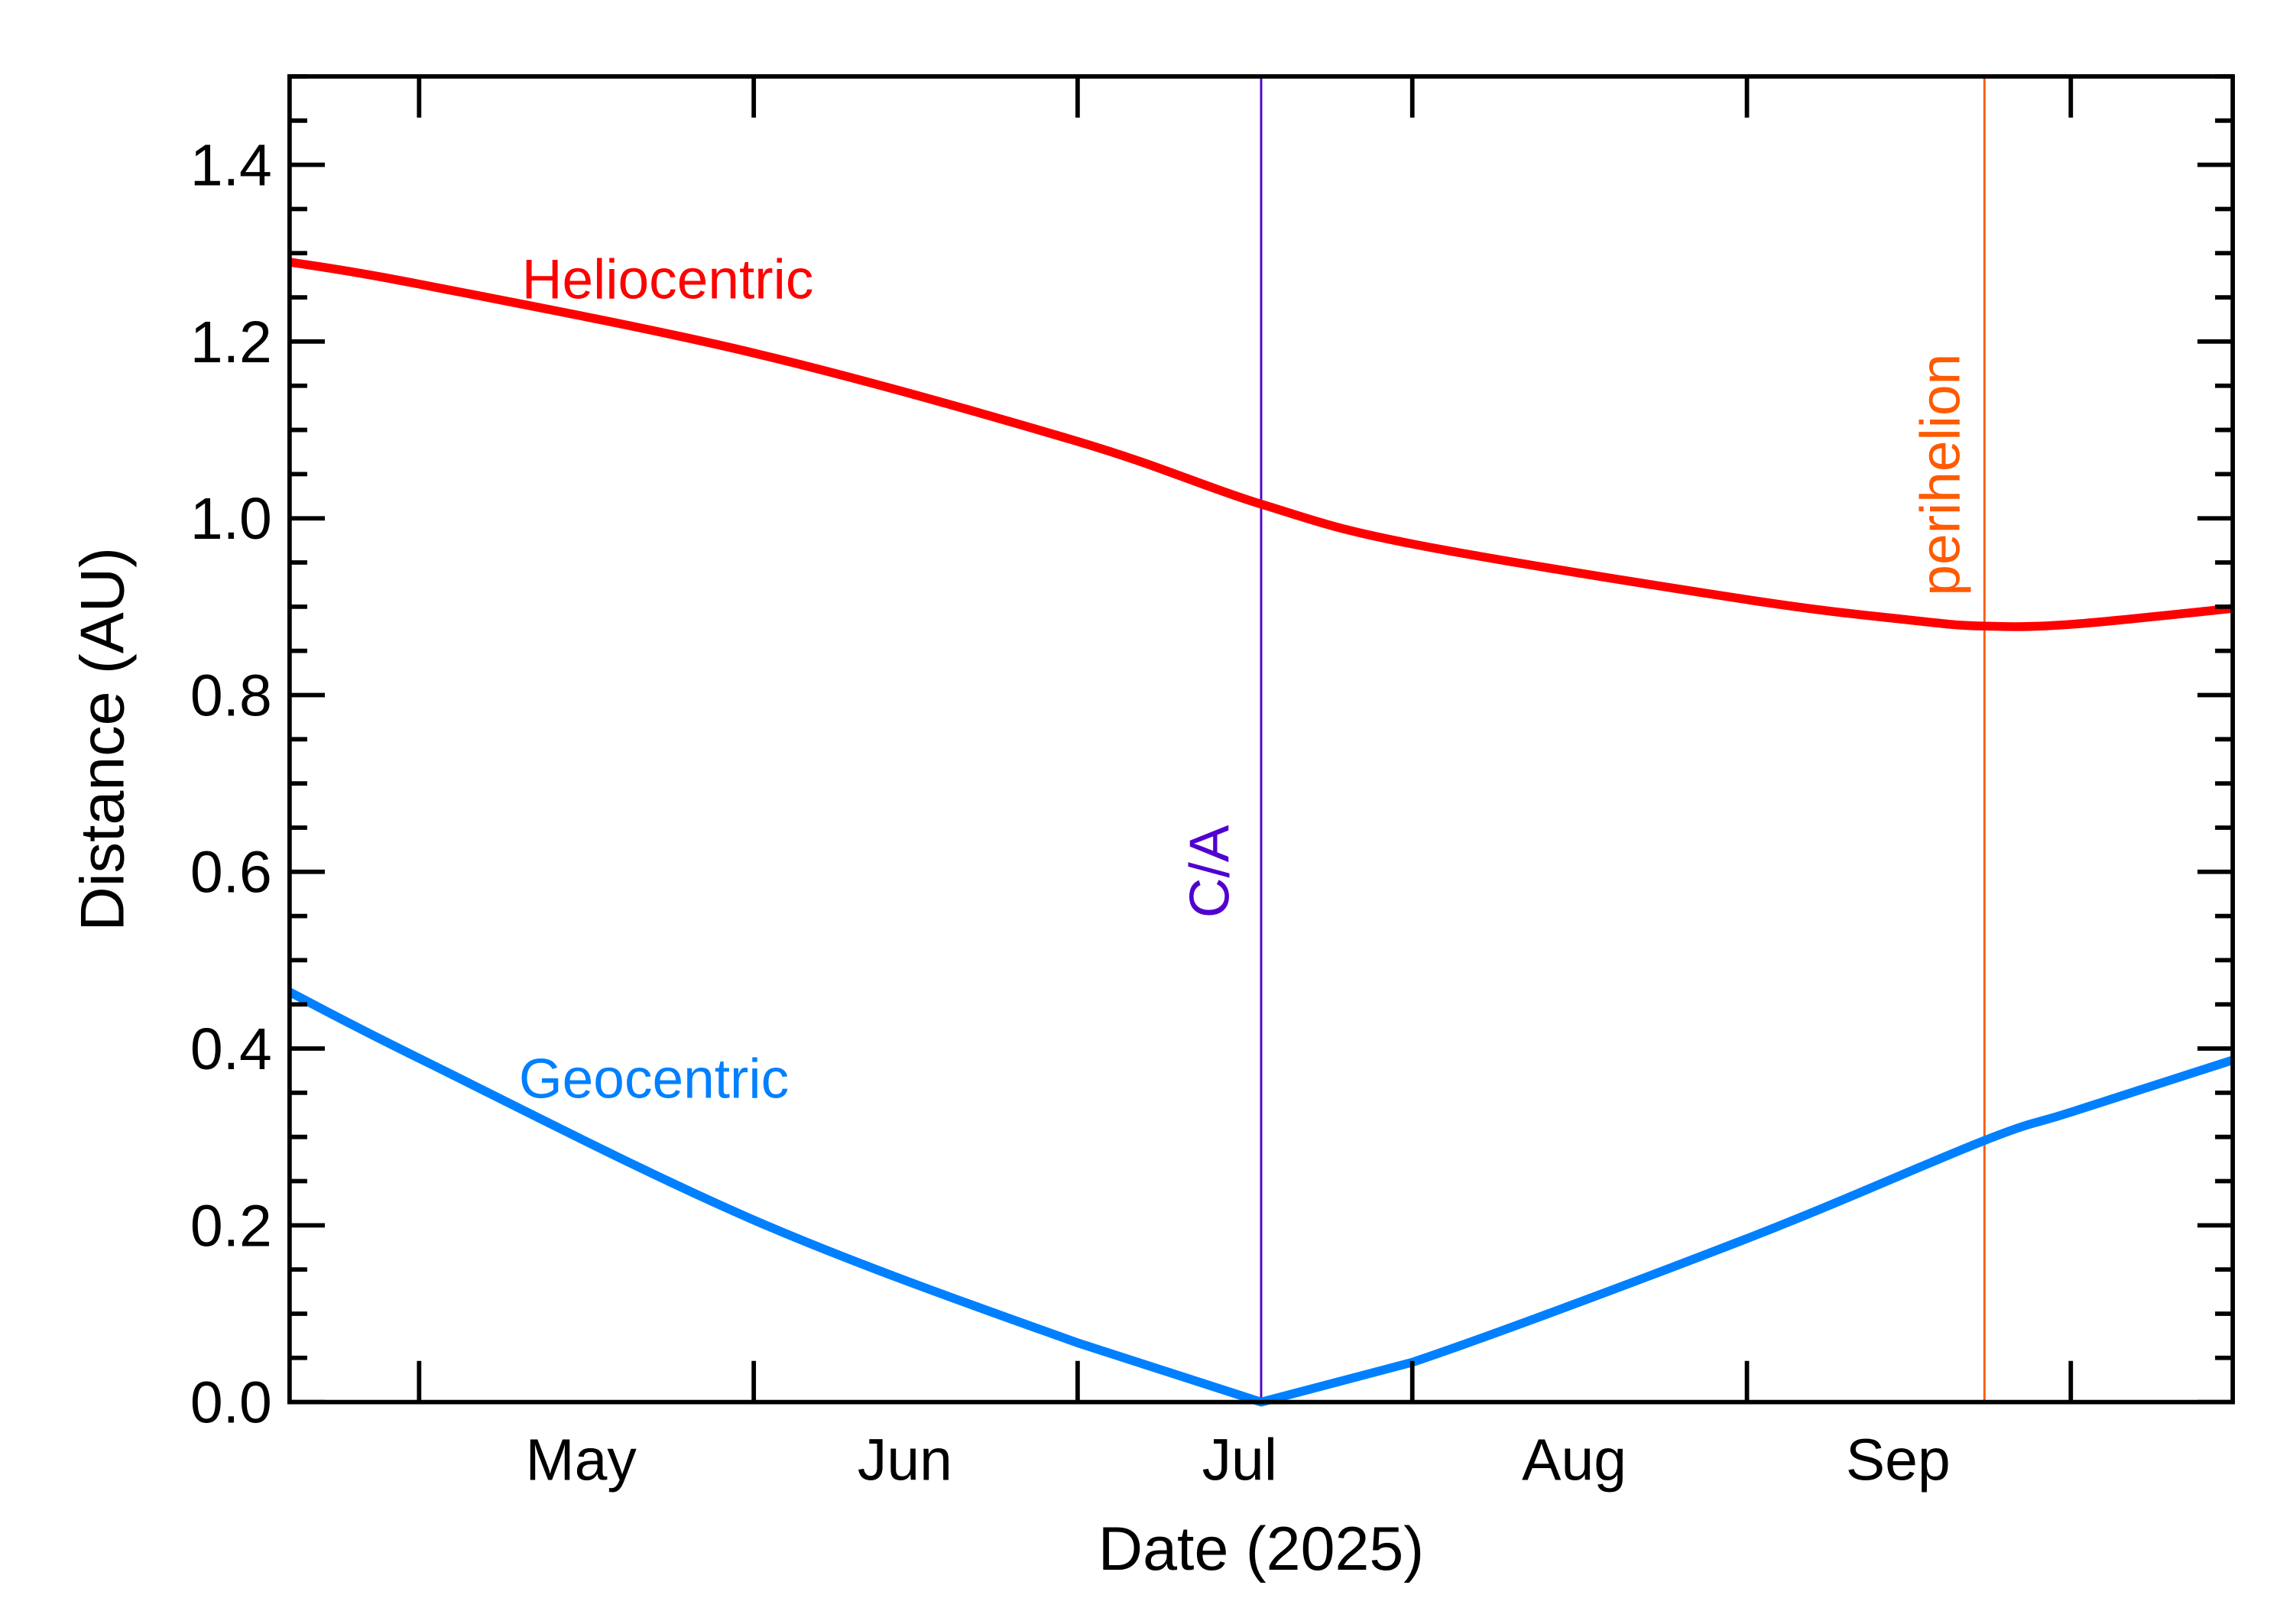 This screenshot has width=2293, height=1624. What do you see at coordinates (231, 1226) in the screenshot?
I see `y-tick-label: 0.2` at bounding box center [231, 1226].